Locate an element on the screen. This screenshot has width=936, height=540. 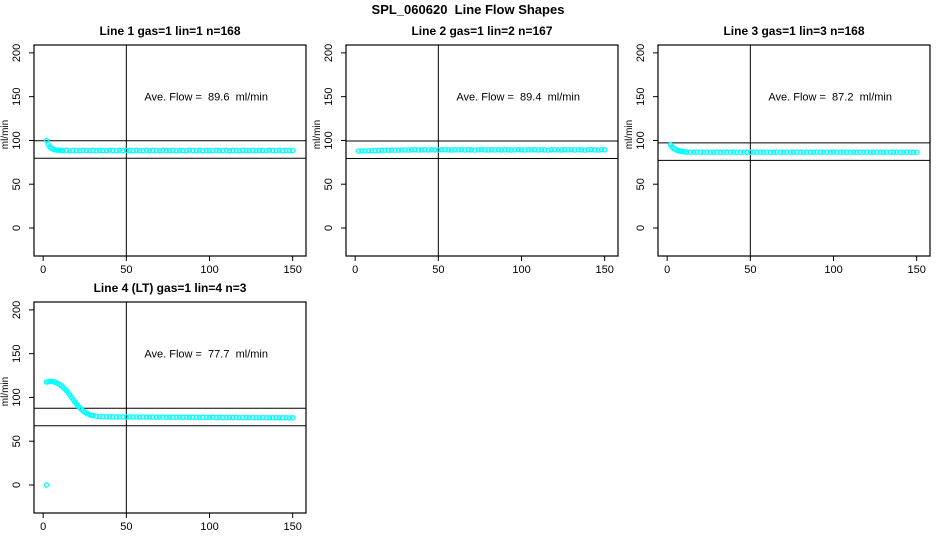
y-tick-label: 150 is located at coordinates (17, 353).